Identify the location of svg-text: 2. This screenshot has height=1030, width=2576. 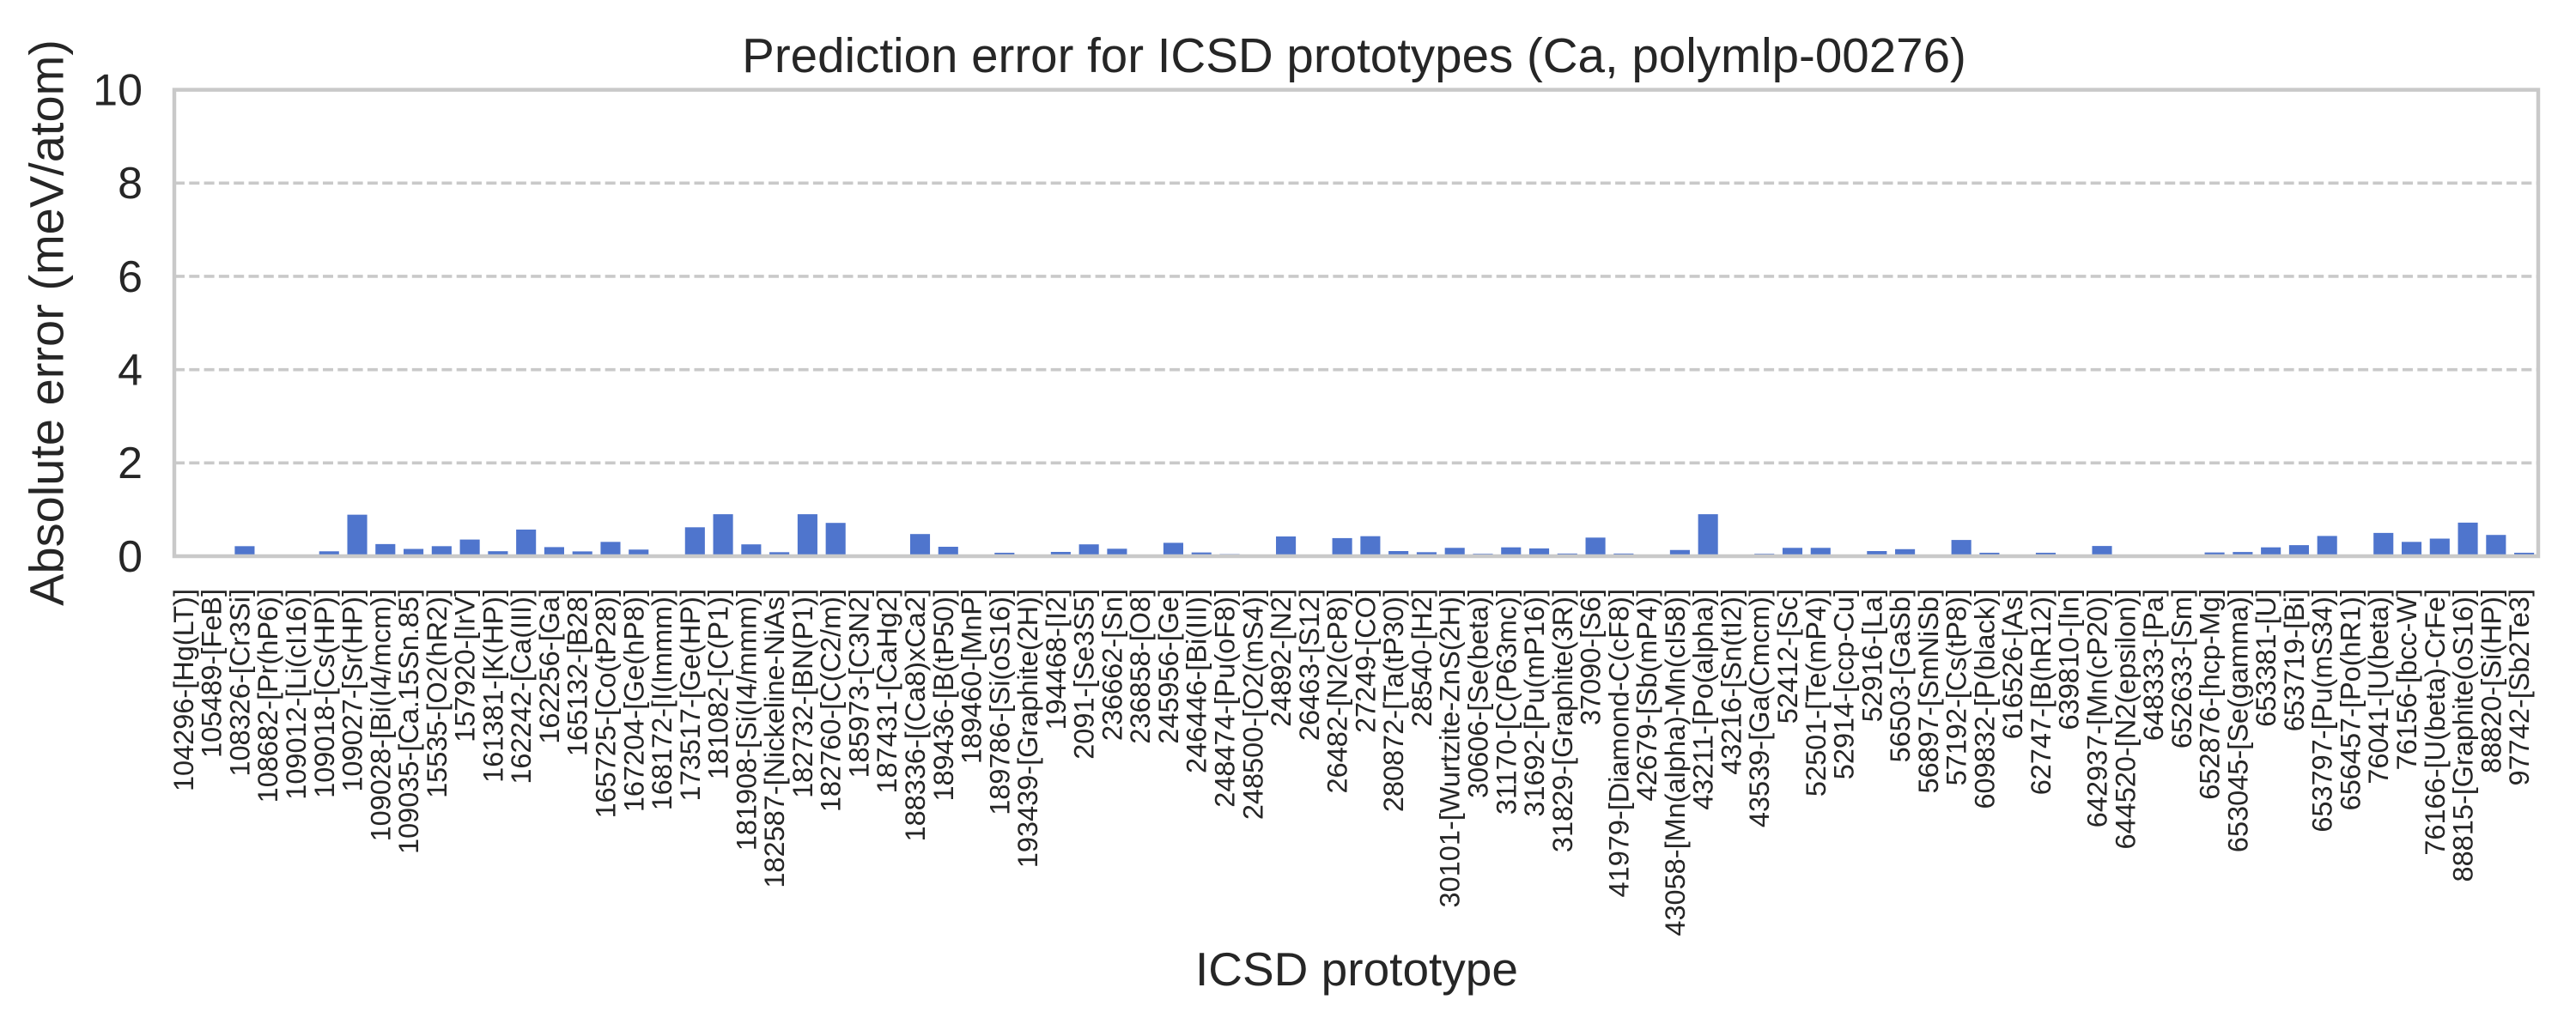
(130, 463).